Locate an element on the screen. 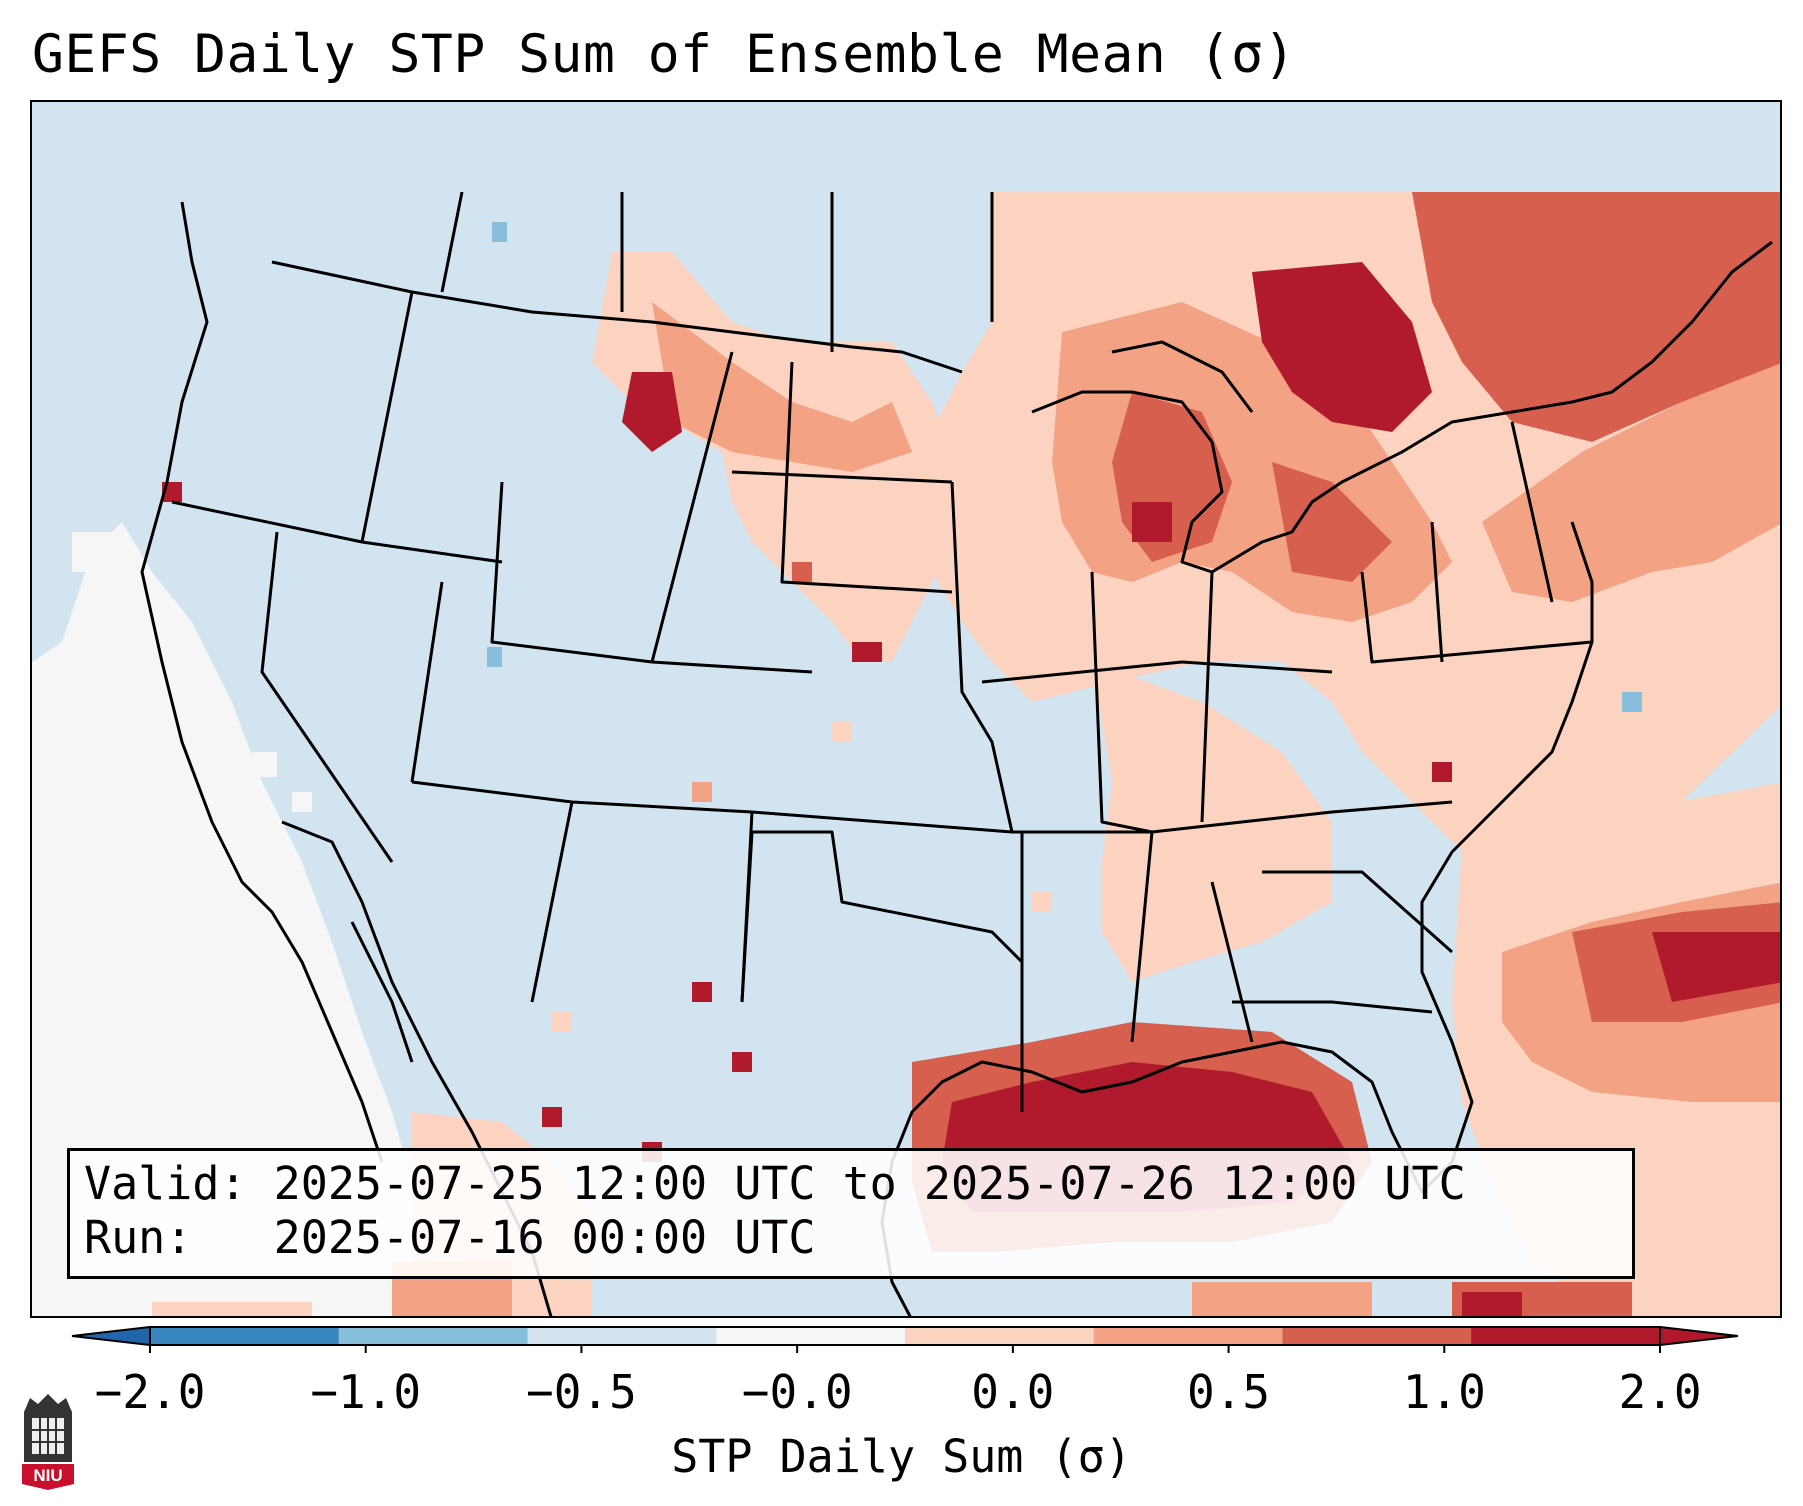 The image size is (1803, 1506). colorbar-label: STP Daily Sum (σ) is located at coordinates (901, 1456).